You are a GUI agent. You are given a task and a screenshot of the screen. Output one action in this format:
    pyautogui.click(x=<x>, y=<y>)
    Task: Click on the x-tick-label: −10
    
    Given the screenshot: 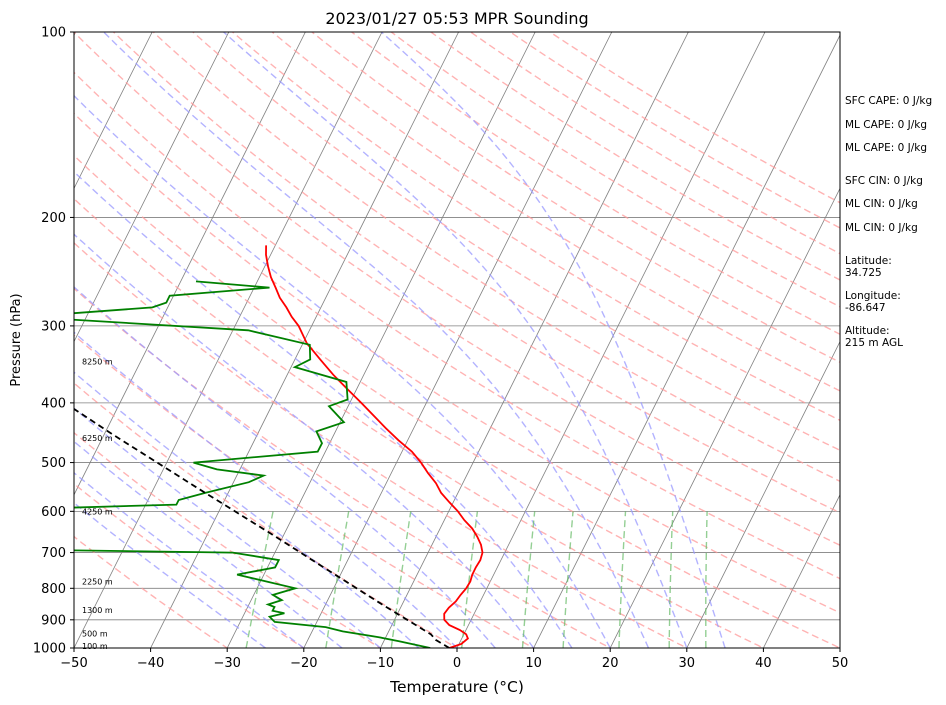 What is the action you would take?
    pyautogui.click(x=380, y=663)
    